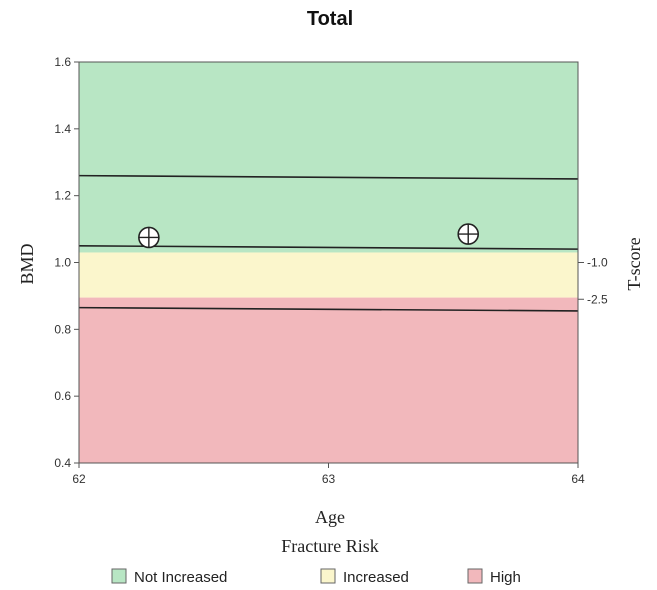 Image resolution: width=657 pixels, height=590 pixels. Describe the element at coordinates (62, 463) in the screenshot. I see `y-tick-label: 0.4` at that location.